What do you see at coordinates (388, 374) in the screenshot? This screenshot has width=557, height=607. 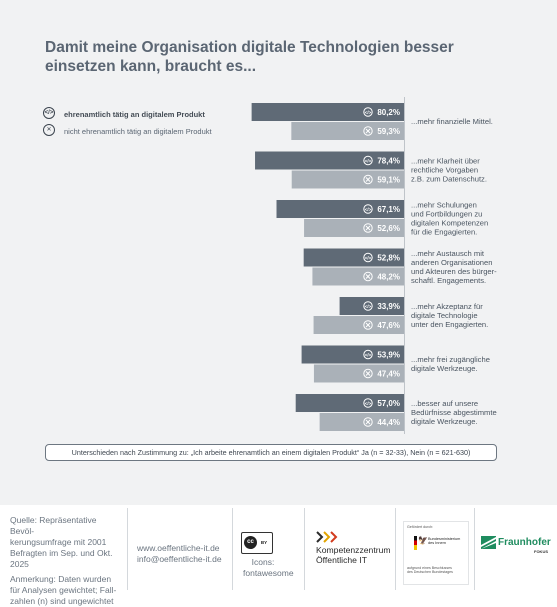 I see `data-label: 47,4%` at bounding box center [388, 374].